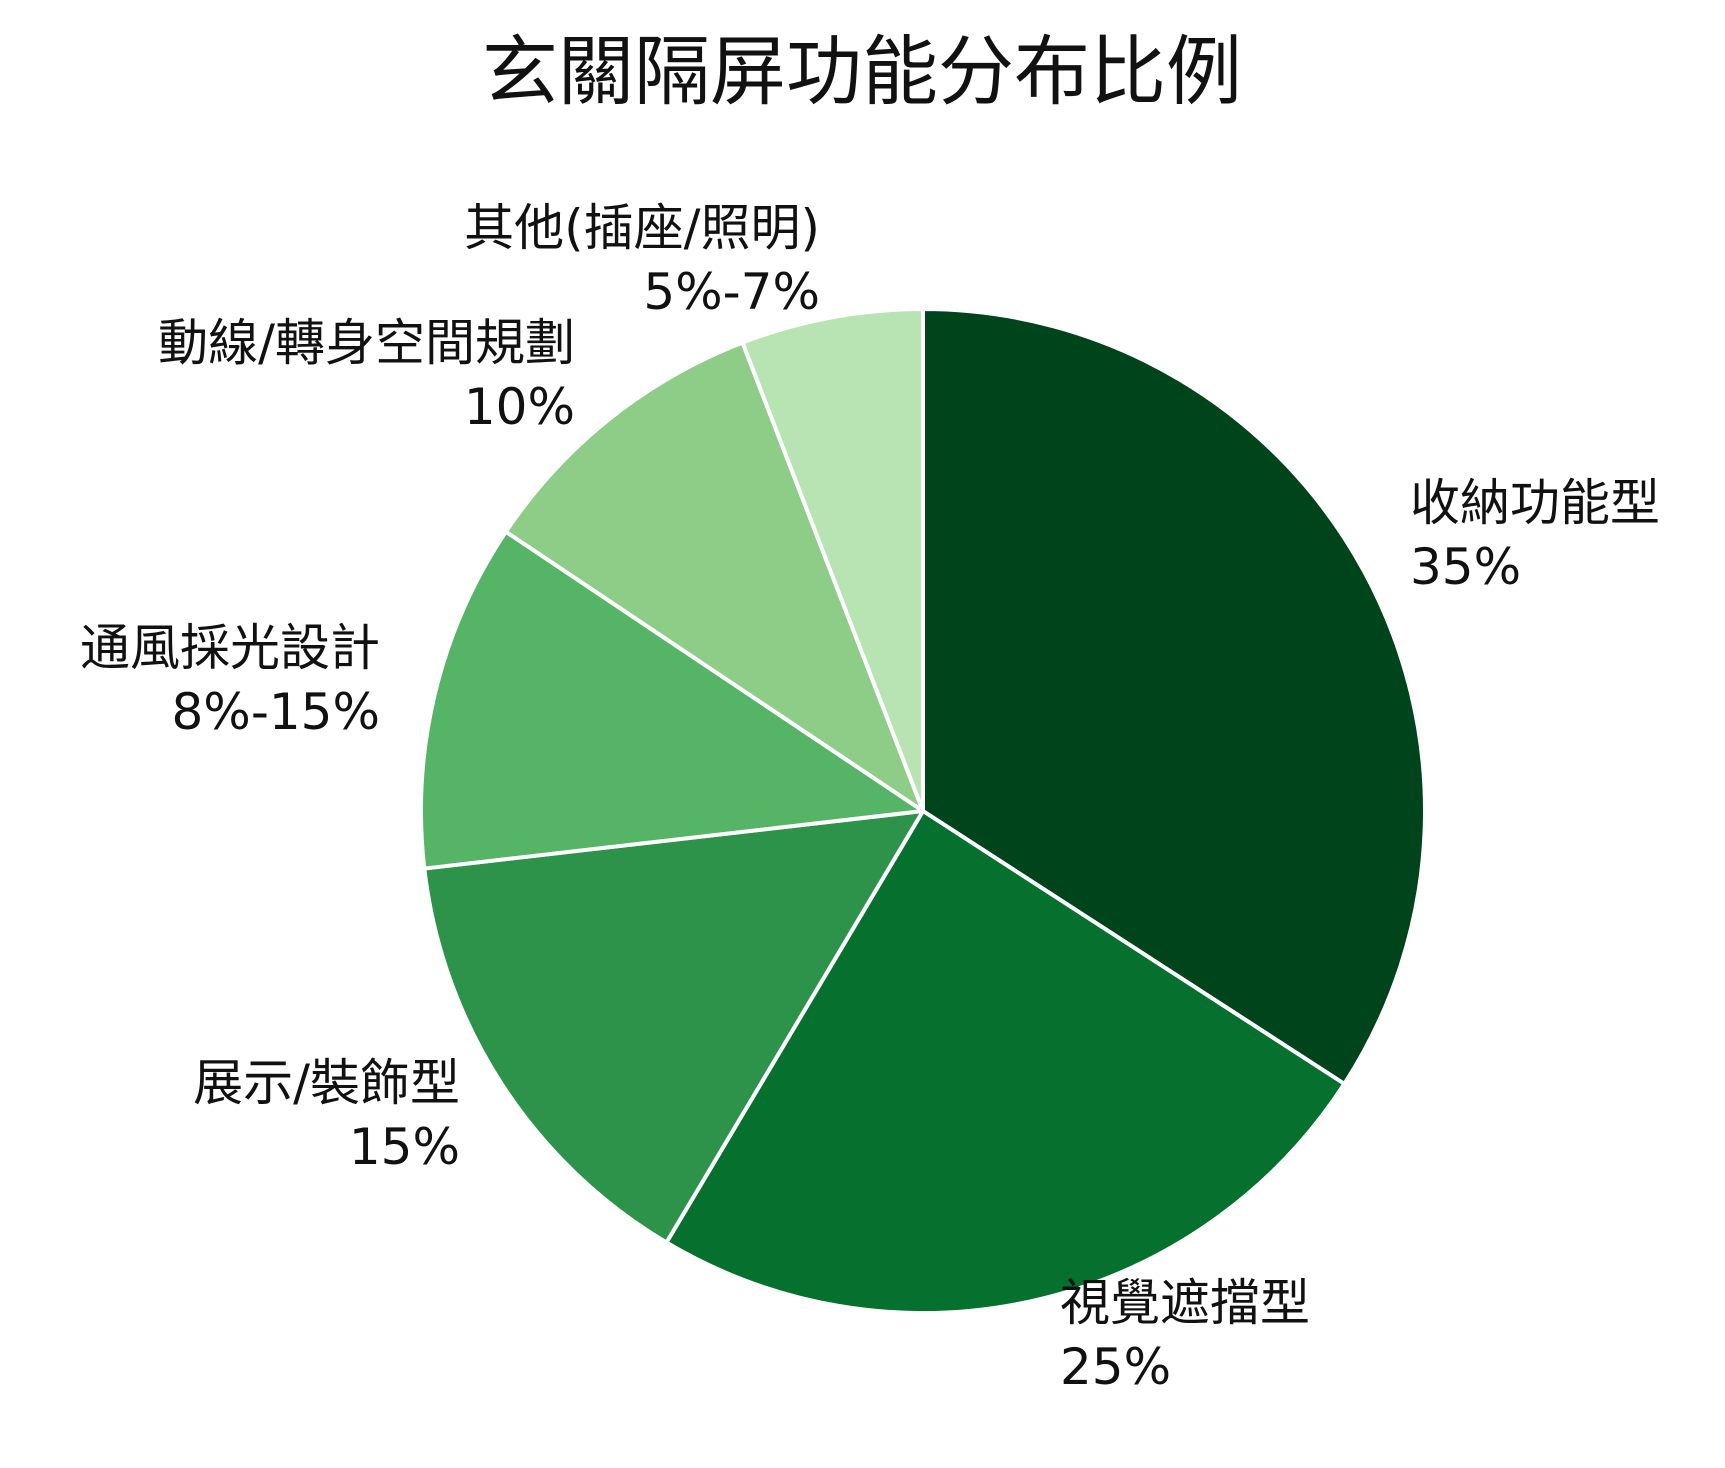  Describe the element at coordinates (326, 1083) in the screenshot. I see `slice-name-label: 展示/裝飾型` at that location.